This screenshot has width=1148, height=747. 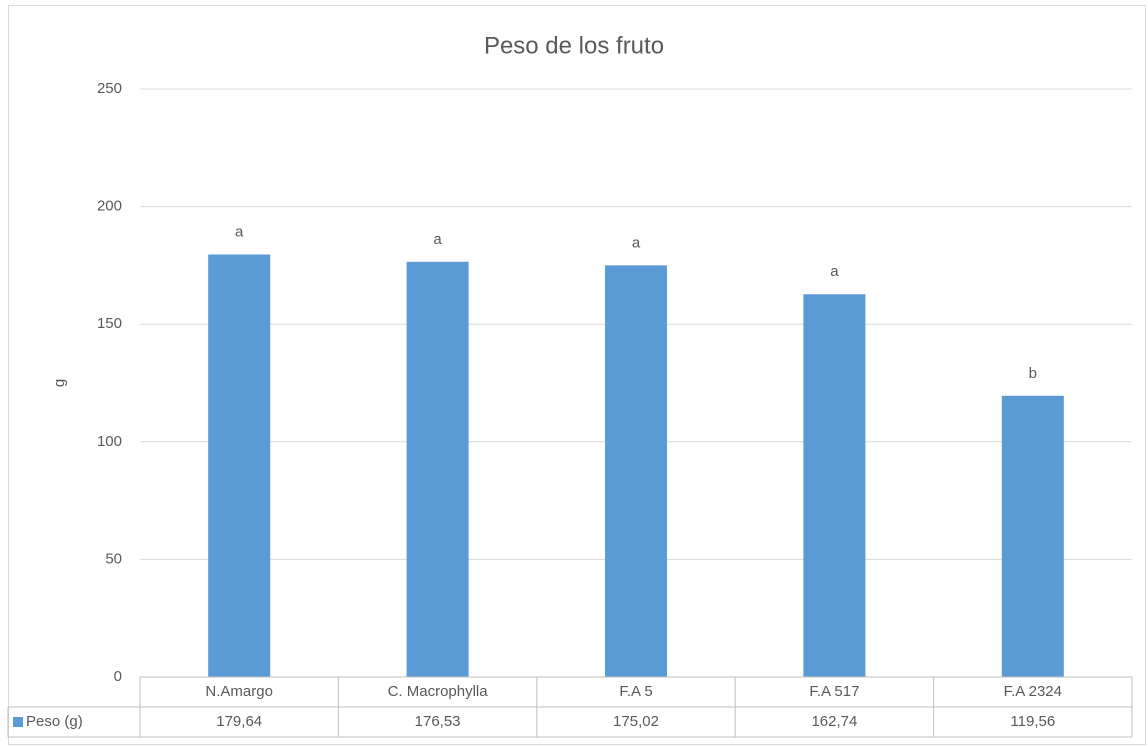 I want to click on x-tick-label: N.Amargo, so click(x=239, y=691).